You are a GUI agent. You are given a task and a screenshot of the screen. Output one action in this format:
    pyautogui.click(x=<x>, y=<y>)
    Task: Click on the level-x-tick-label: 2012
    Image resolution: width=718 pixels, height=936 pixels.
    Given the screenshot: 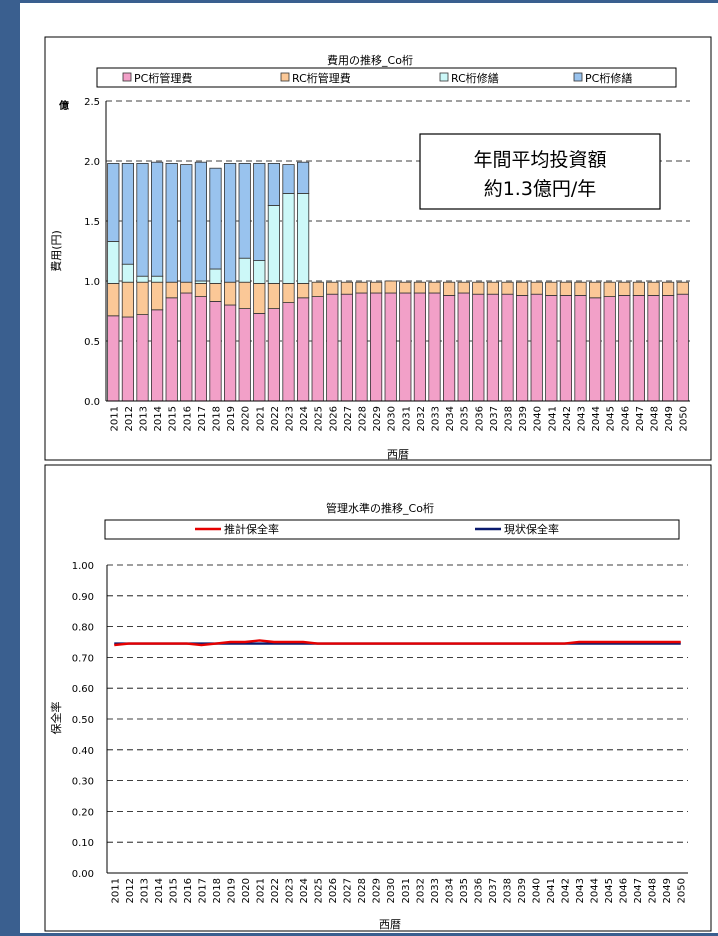 What is the action you would take?
    pyautogui.click(x=130, y=890)
    